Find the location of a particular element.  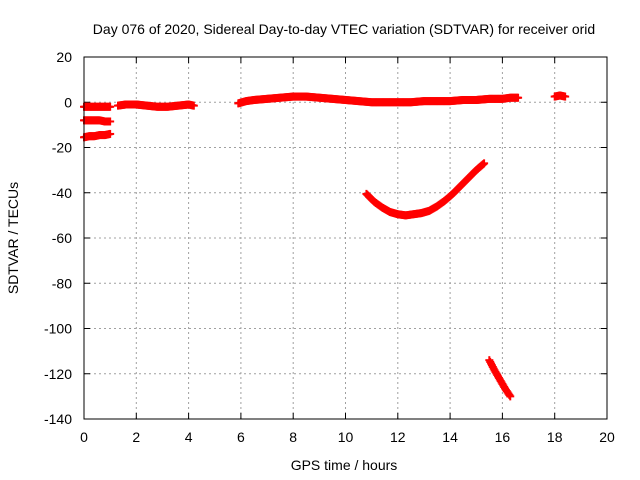

x-tick-label: 6 is located at coordinates (241, 437).